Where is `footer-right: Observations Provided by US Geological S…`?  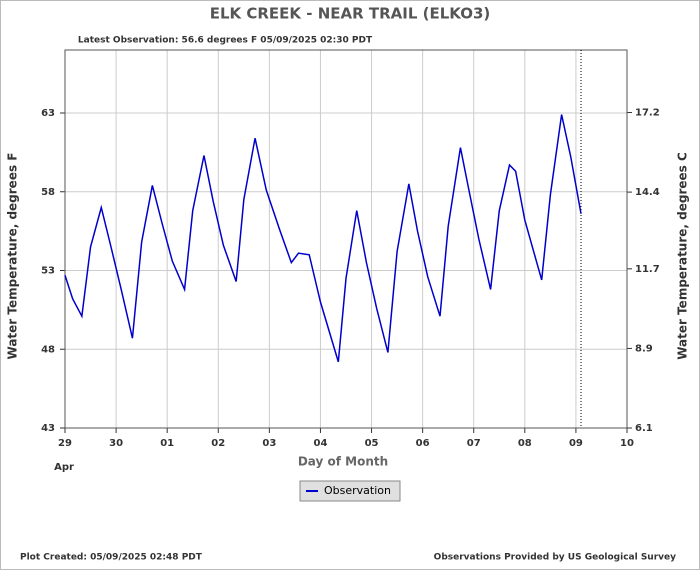
footer-right: Observations Provided by US Geological S… is located at coordinates (555, 558).